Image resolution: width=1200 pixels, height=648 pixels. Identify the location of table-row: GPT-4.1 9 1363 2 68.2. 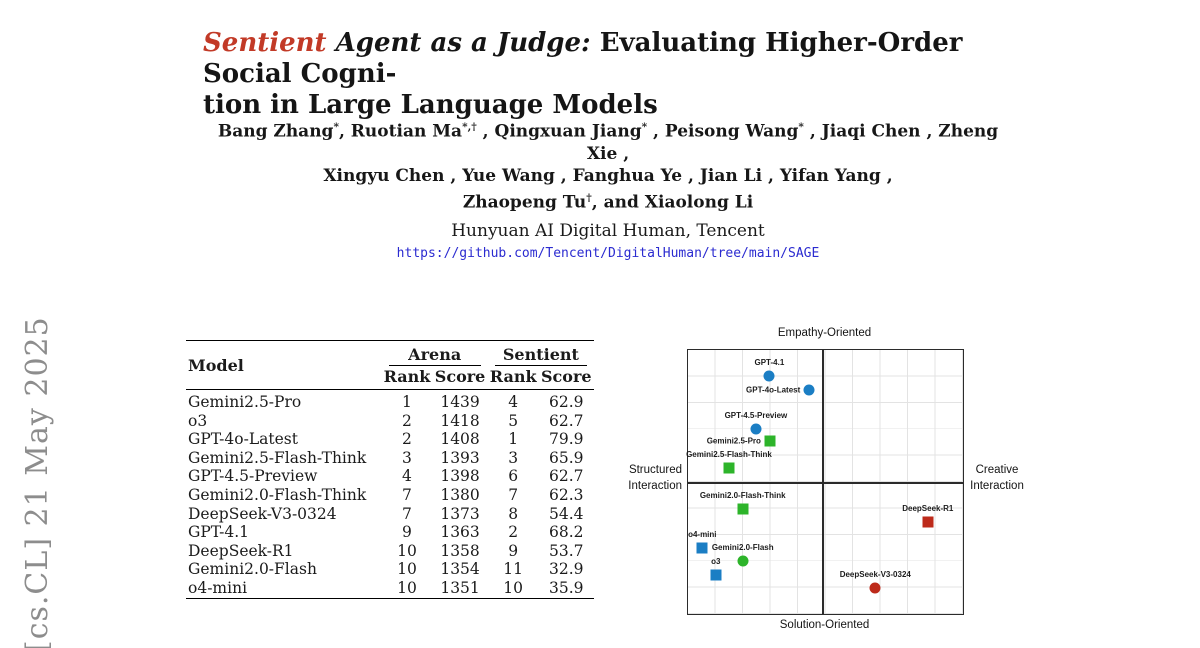
(390, 532).